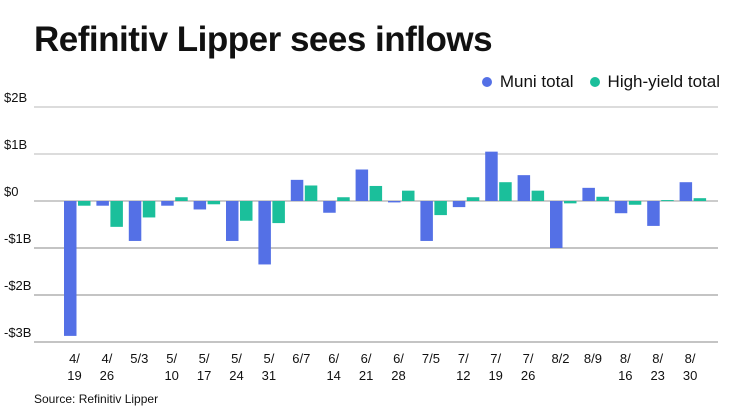 The width and height of the screenshot is (740, 416). Describe the element at coordinates (663, 81) in the screenshot. I see `legend-label-high-yield: High-yield total` at that location.